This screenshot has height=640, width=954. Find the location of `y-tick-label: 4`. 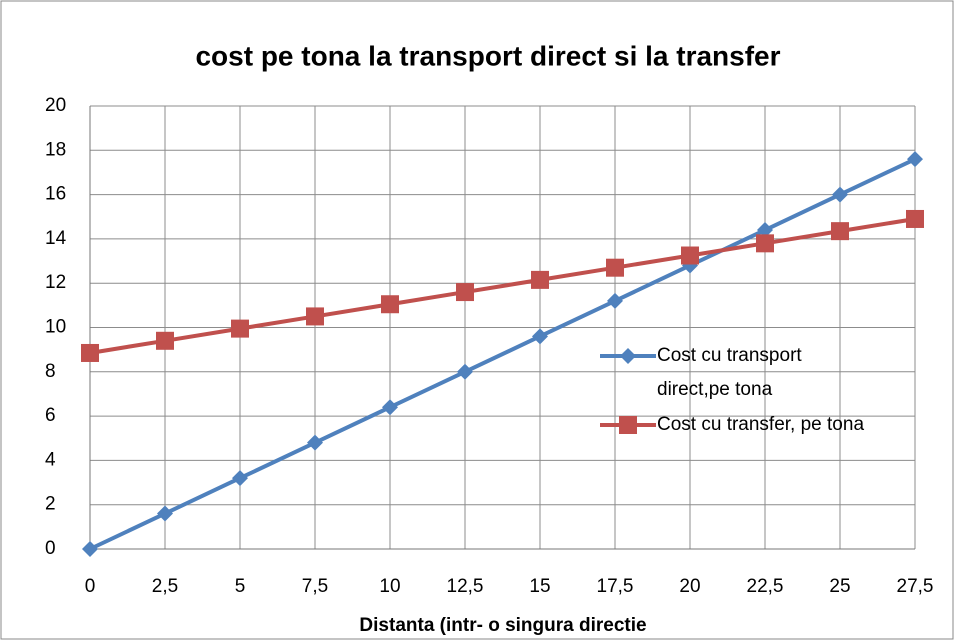

y-tick-label: 4 is located at coordinates (50, 459).